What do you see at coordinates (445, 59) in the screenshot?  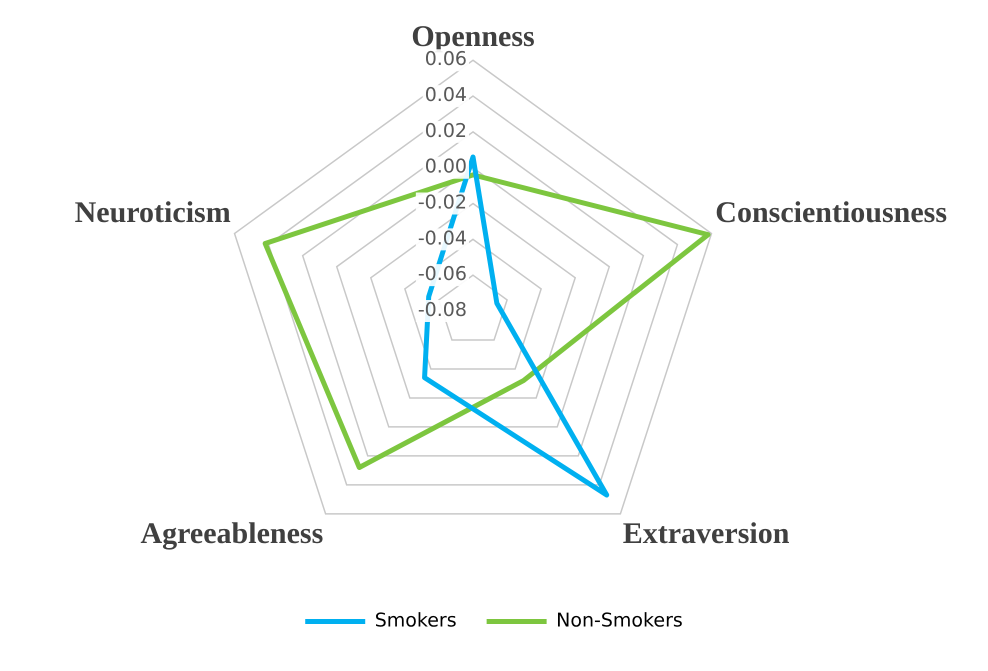 I see `y-tick-label: 0.06` at bounding box center [445, 59].